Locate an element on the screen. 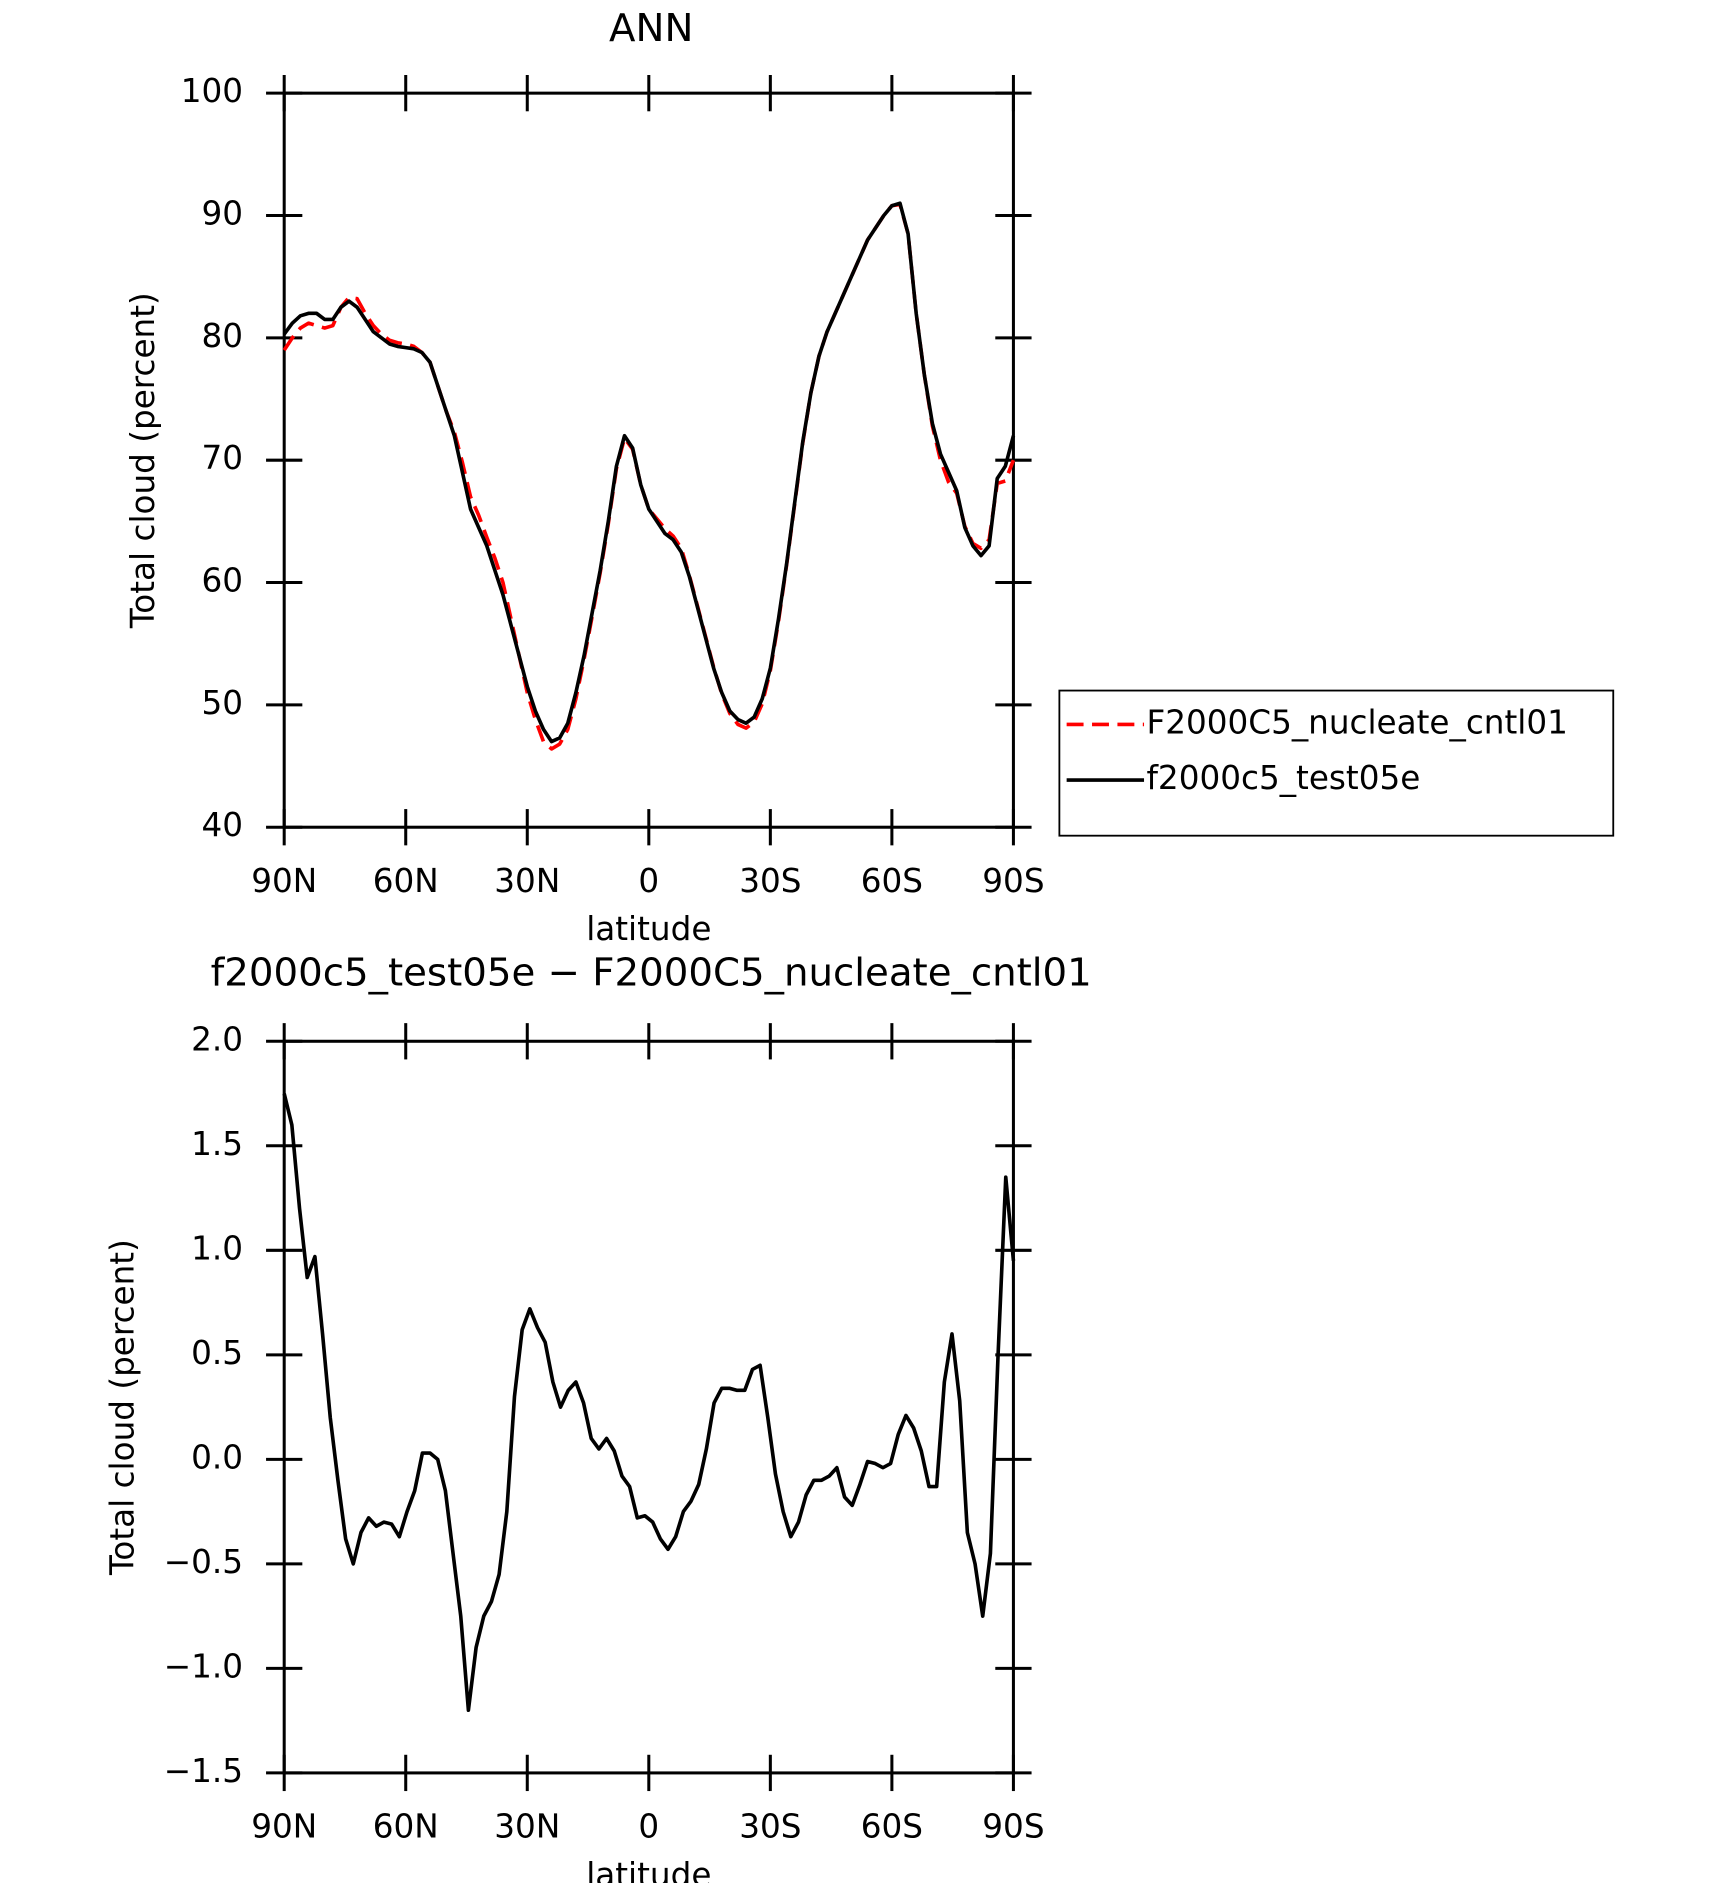 The image size is (1710, 1883). y-tick-label: 40 is located at coordinates (223, 825).